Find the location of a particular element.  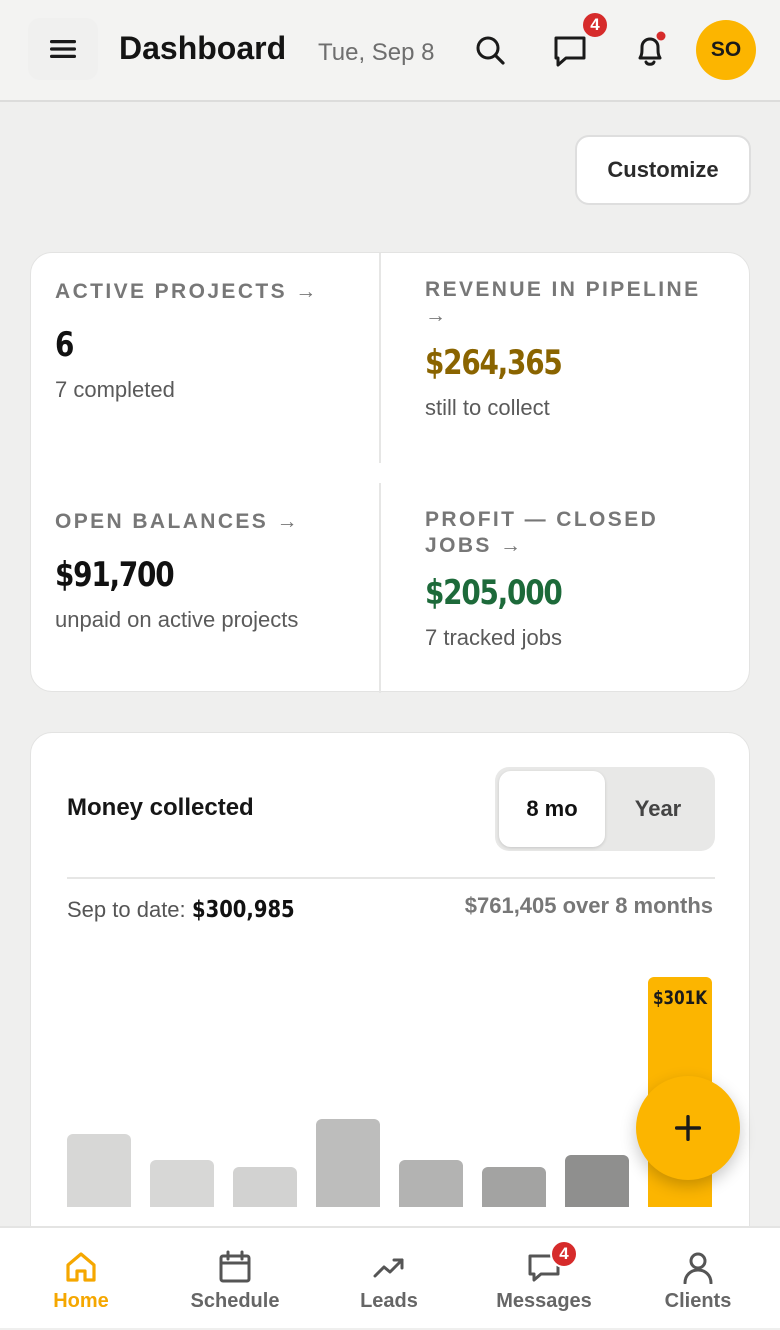

plus-icon is located at coordinates (688, 1128).